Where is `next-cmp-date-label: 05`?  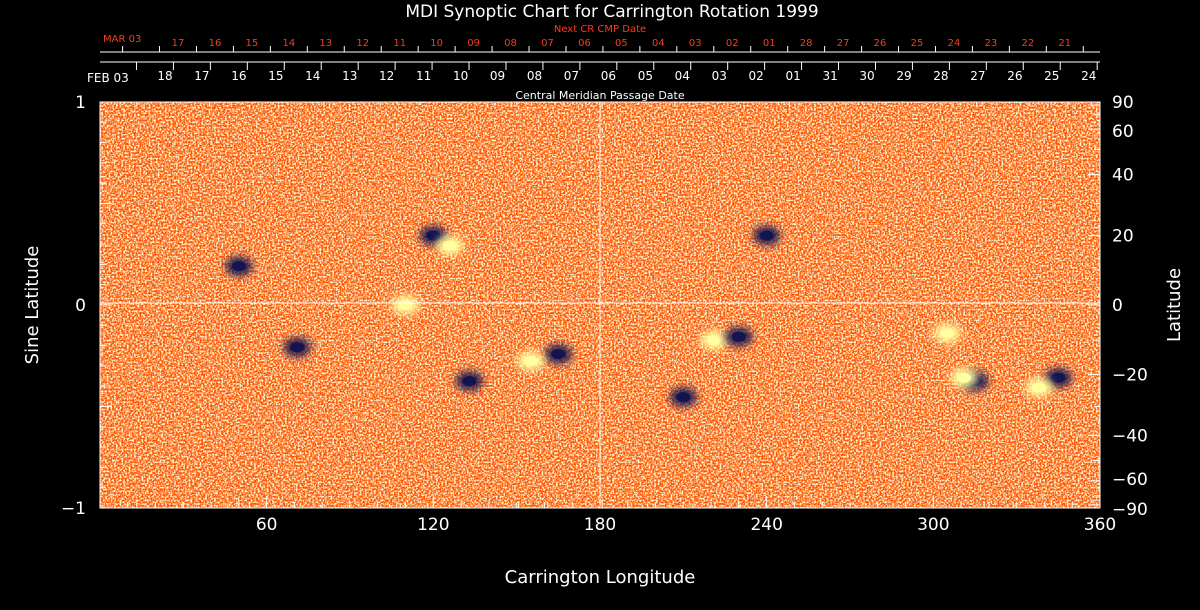 next-cmp-date-label: 05 is located at coordinates (621, 43).